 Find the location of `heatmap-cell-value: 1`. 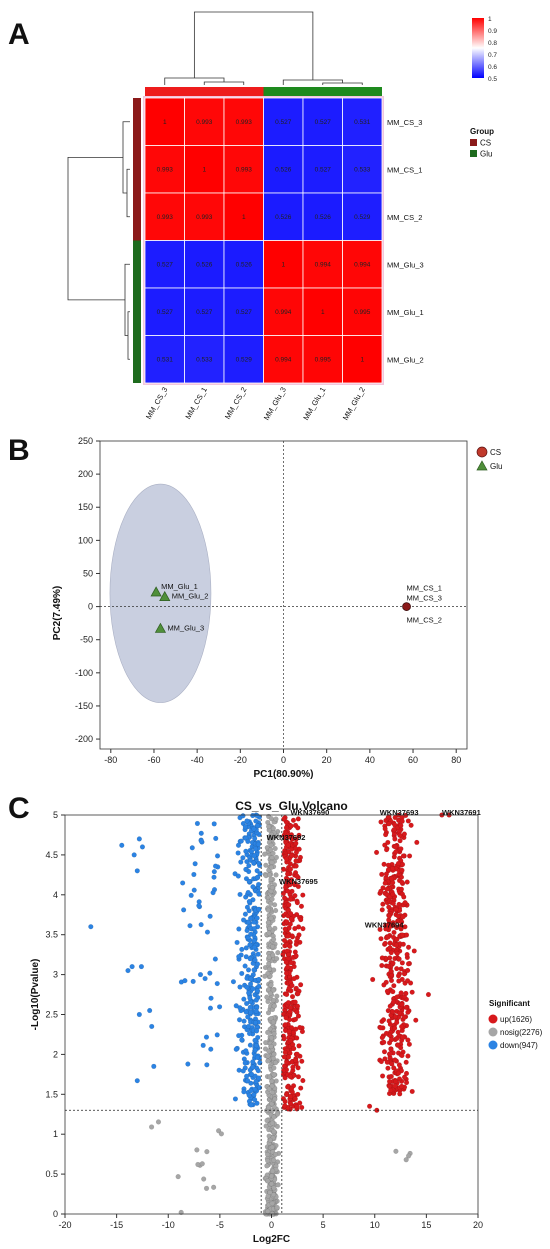

heatmap-cell-value: 1 is located at coordinates (323, 312).